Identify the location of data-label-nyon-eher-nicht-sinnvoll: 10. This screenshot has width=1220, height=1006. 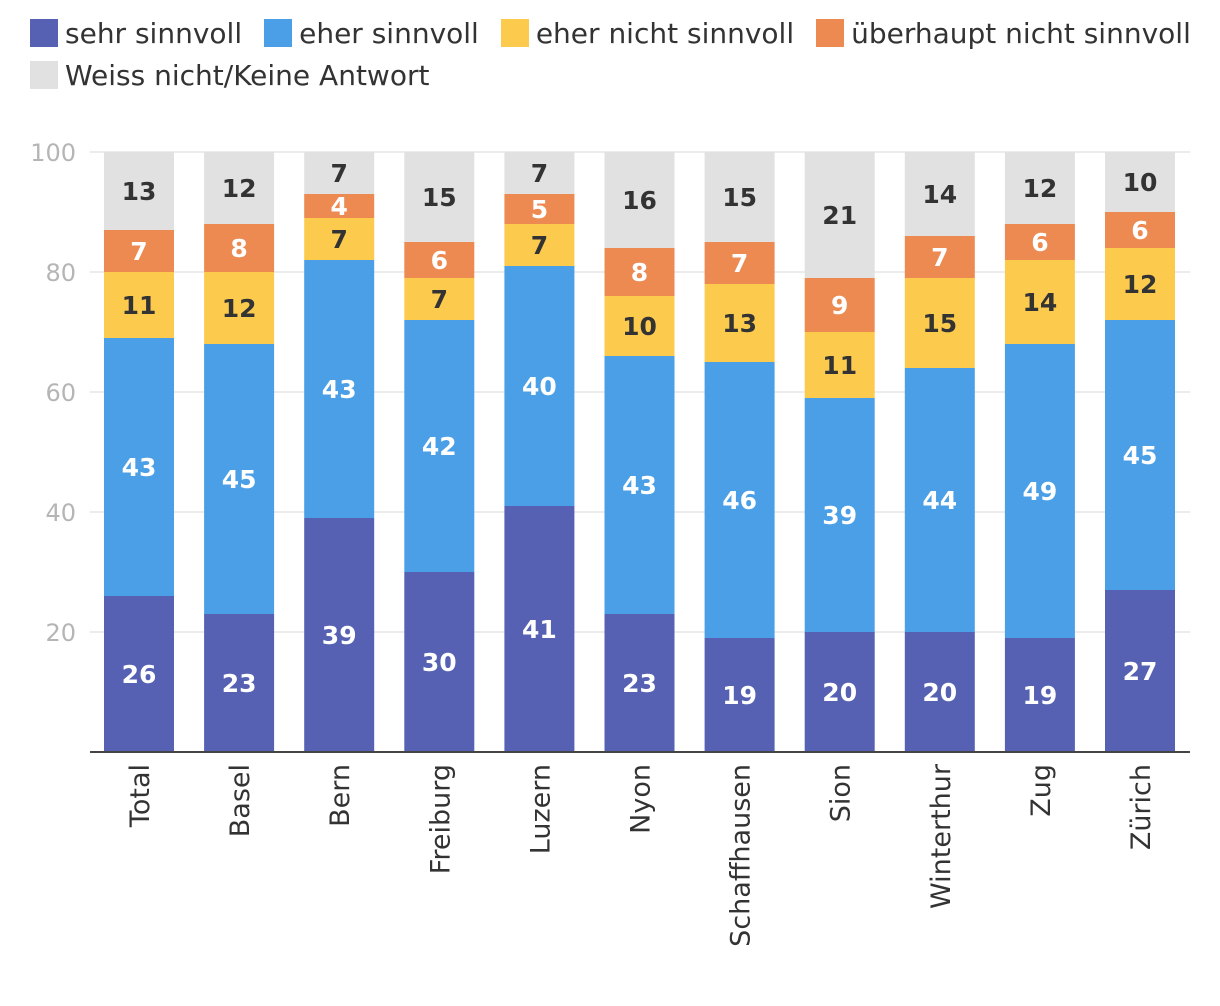
(639, 326).